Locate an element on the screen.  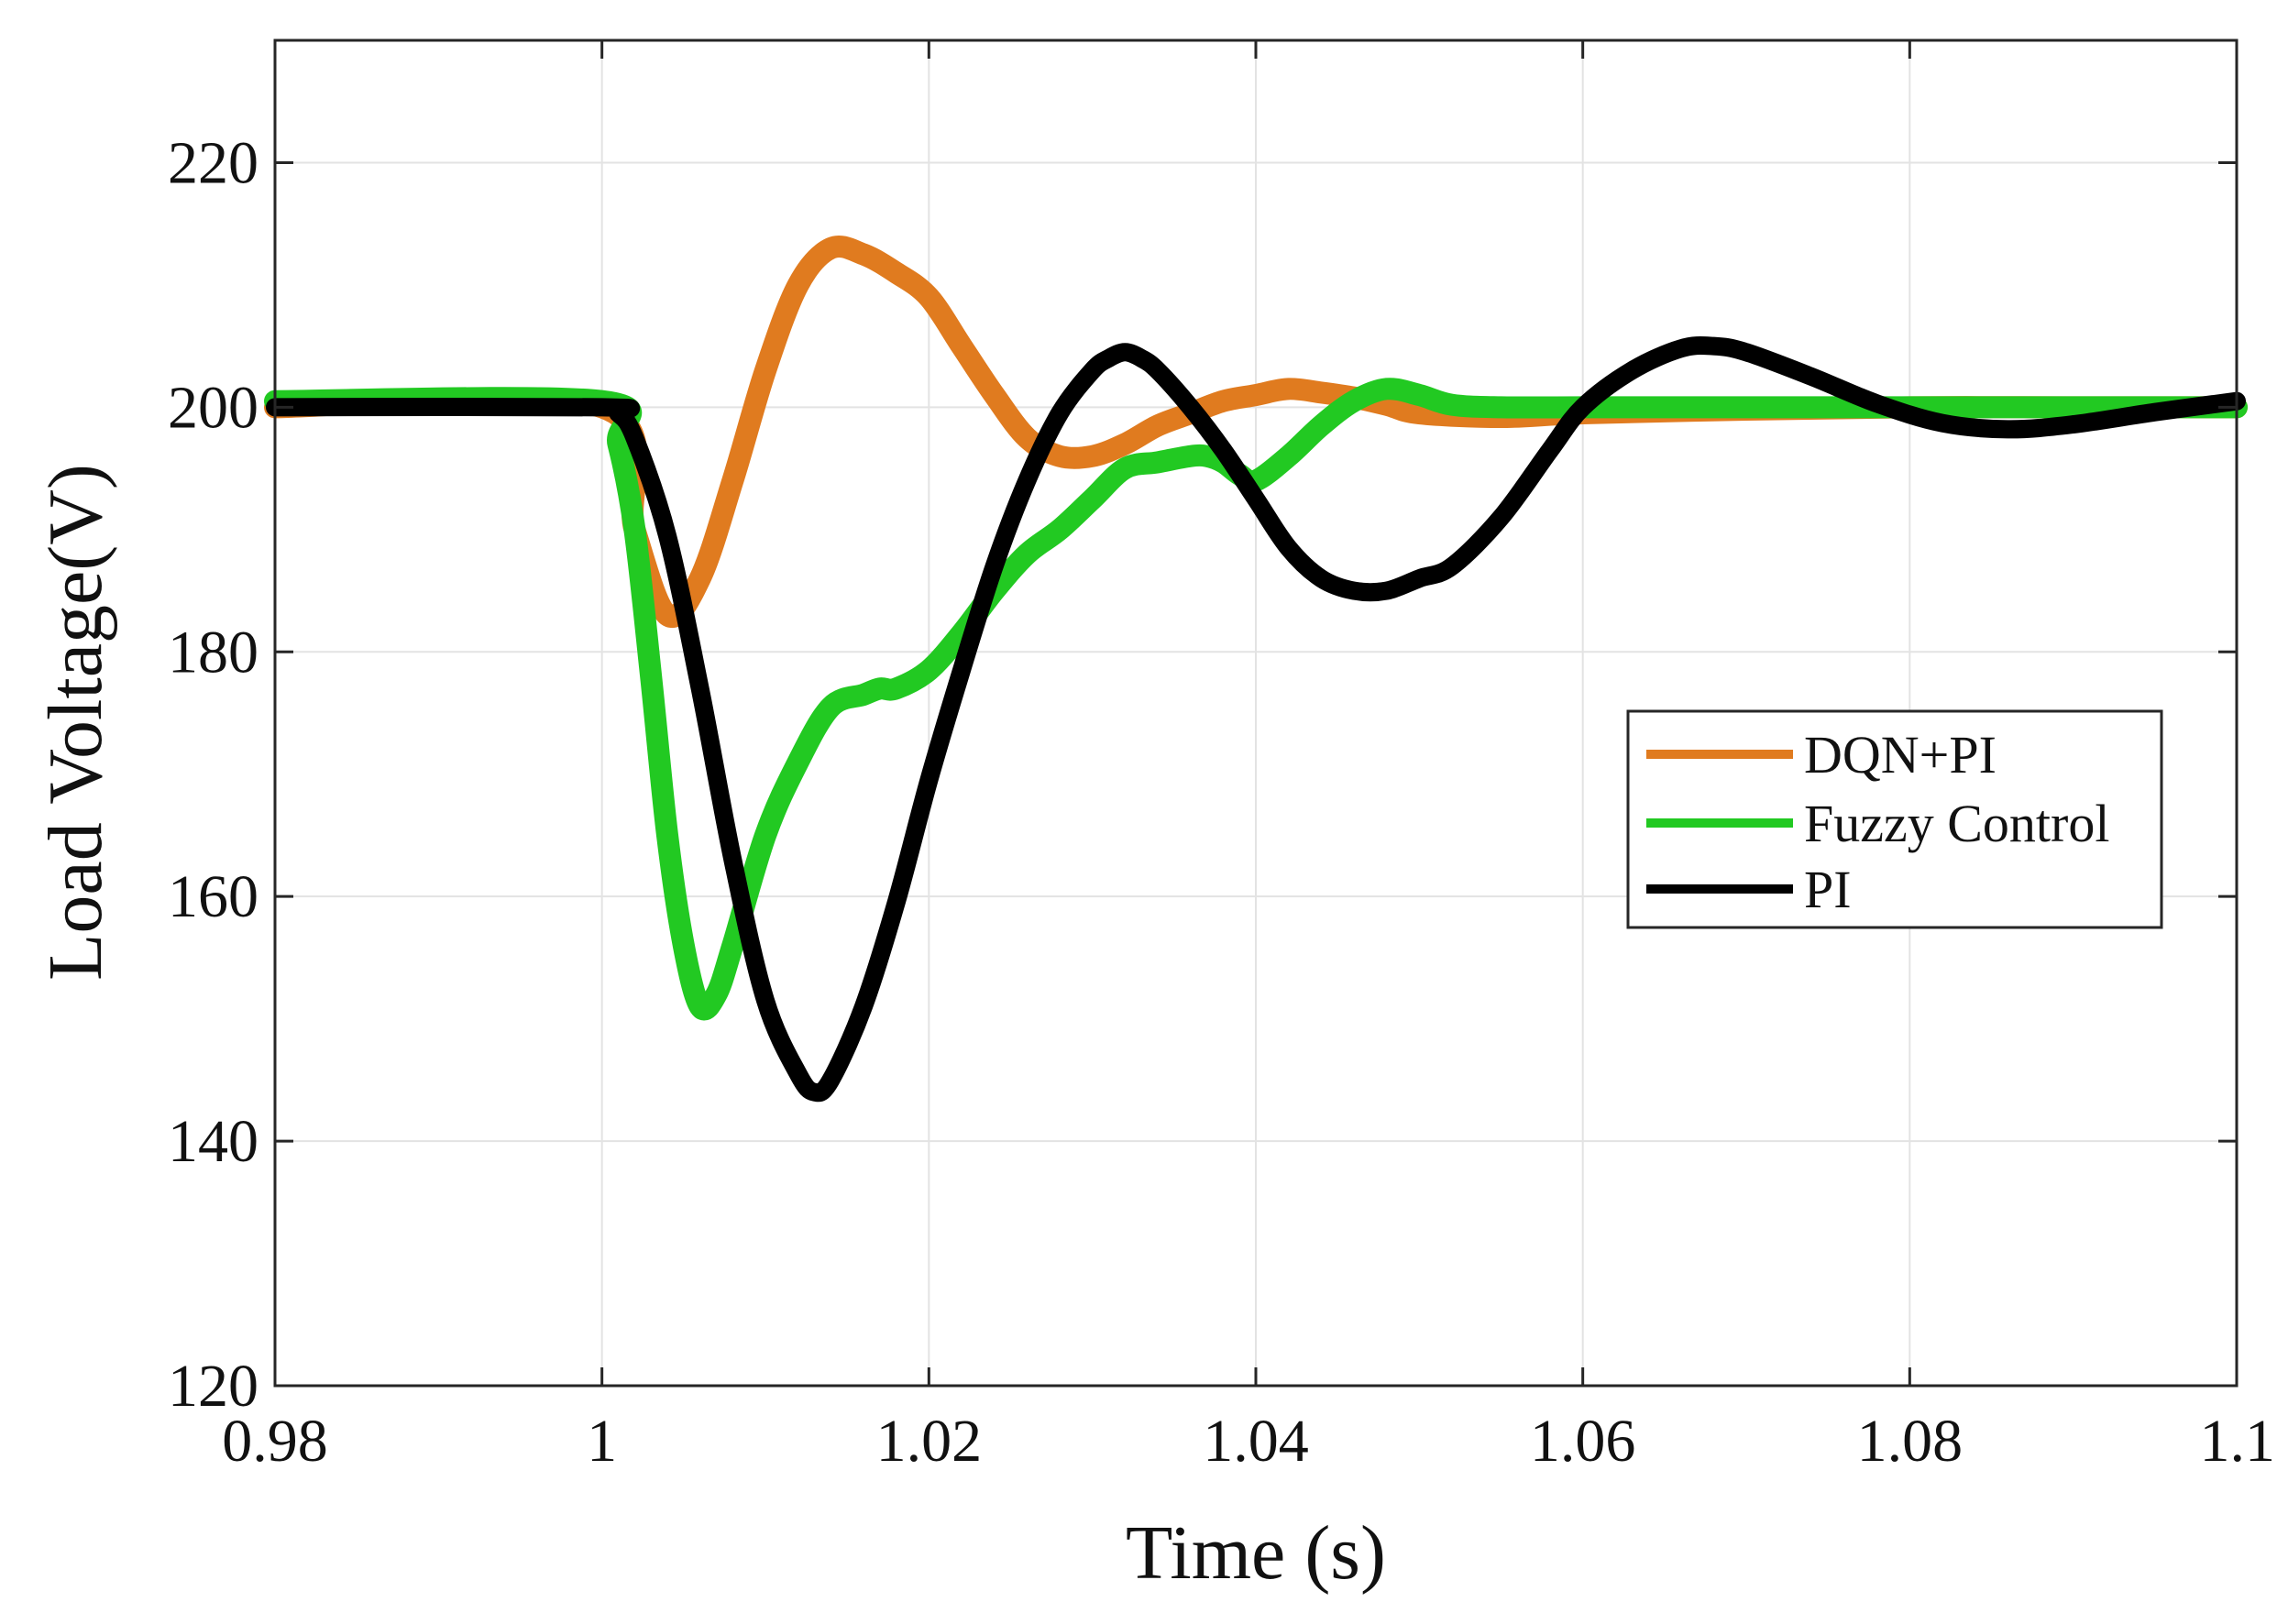
y-tick-label-4: 200 is located at coordinates (213, 407).